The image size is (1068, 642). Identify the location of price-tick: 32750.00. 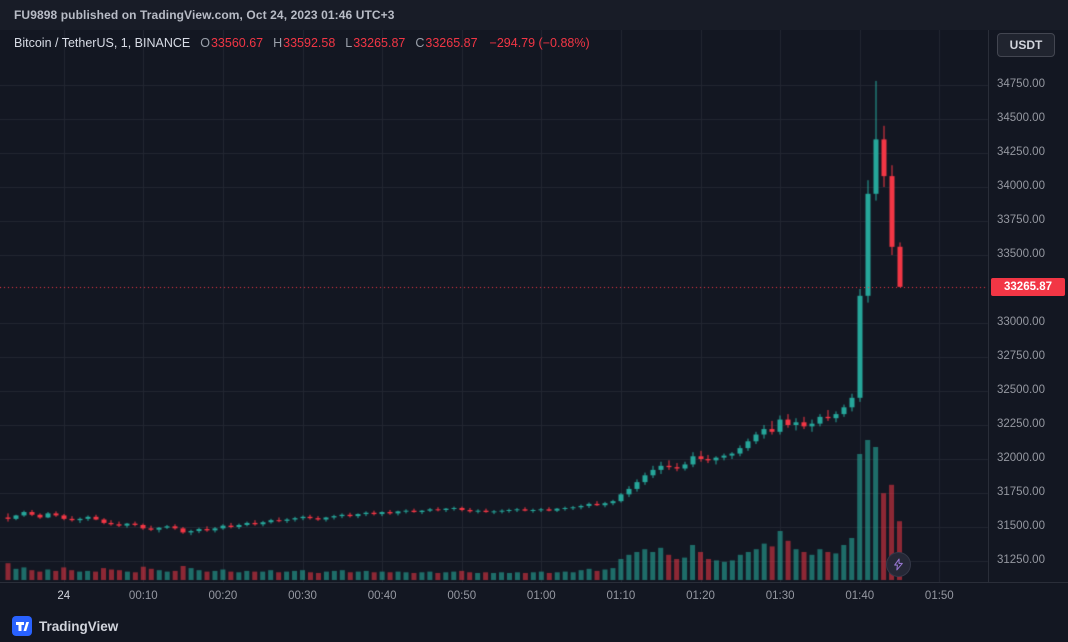
(1021, 356).